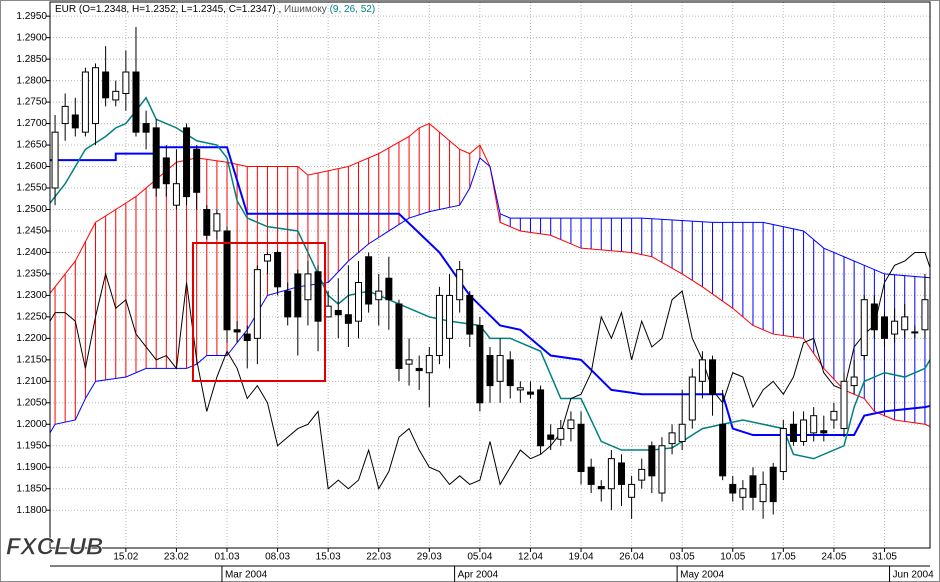  Describe the element at coordinates (31, 445) in the screenshot. I see `y-tick-label: 1.1950` at that location.